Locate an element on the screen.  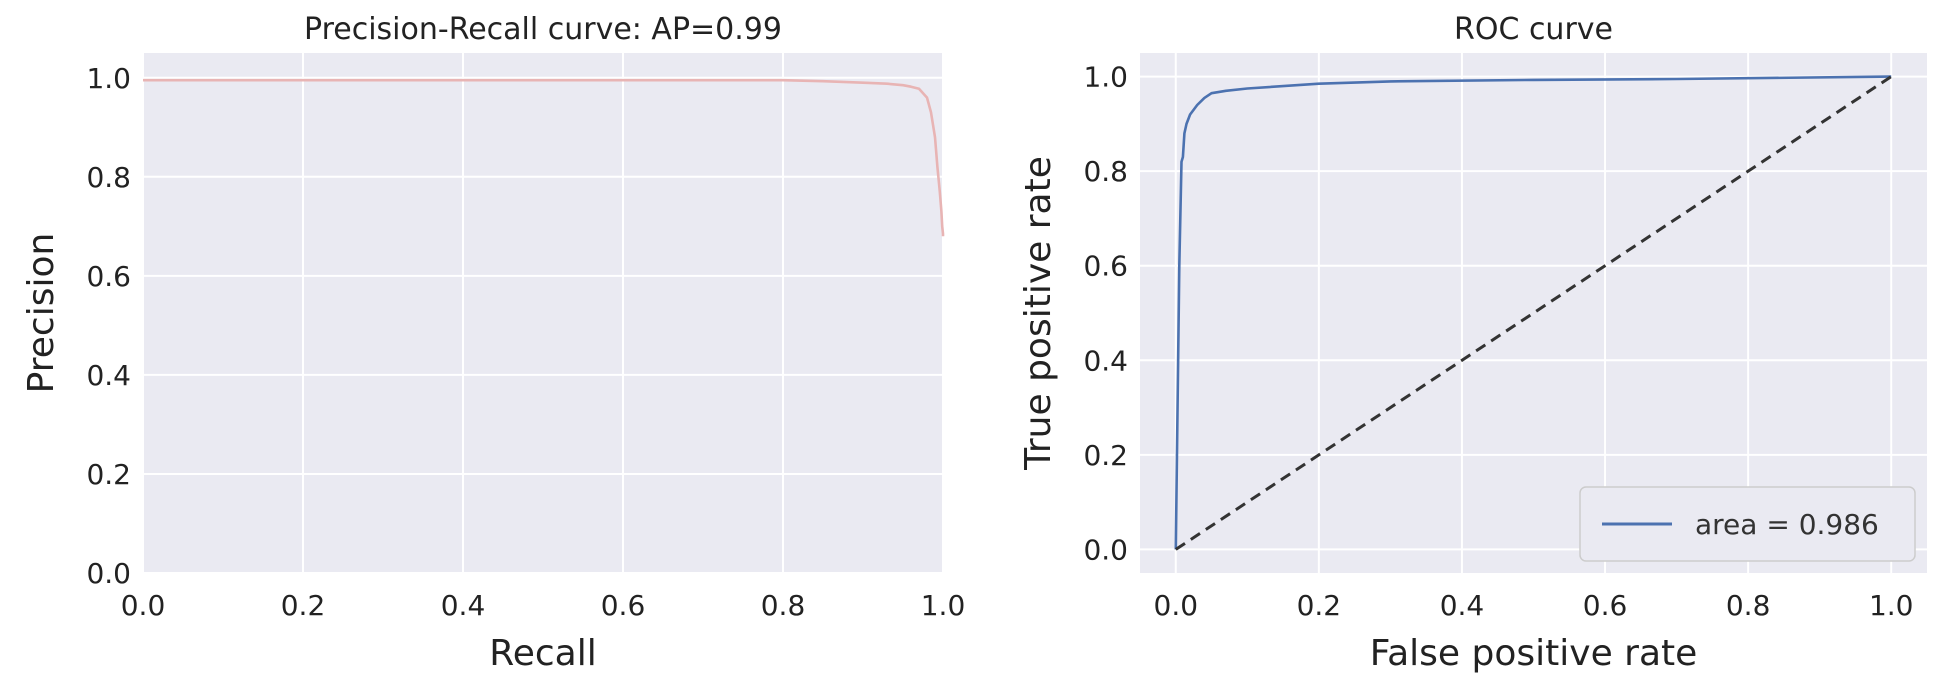
pr-y-tick-label: 0.4 is located at coordinates (108, 375).